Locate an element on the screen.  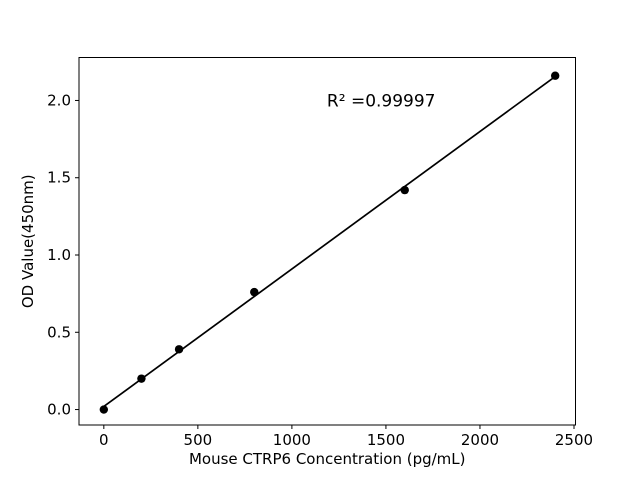
x-tick-label: 1500 is located at coordinates (386, 440).